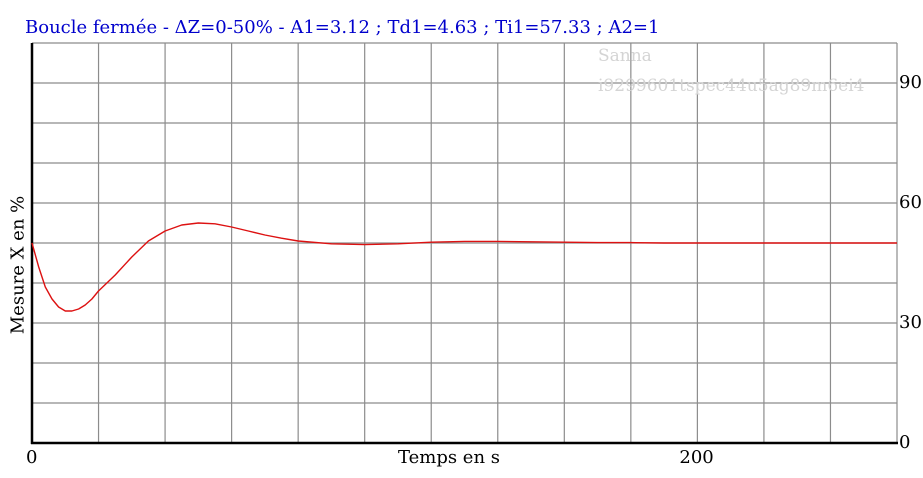  Describe the element at coordinates (18, 265) in the screenshot. I see `y-axis-label: Mesure X en %` at that location.